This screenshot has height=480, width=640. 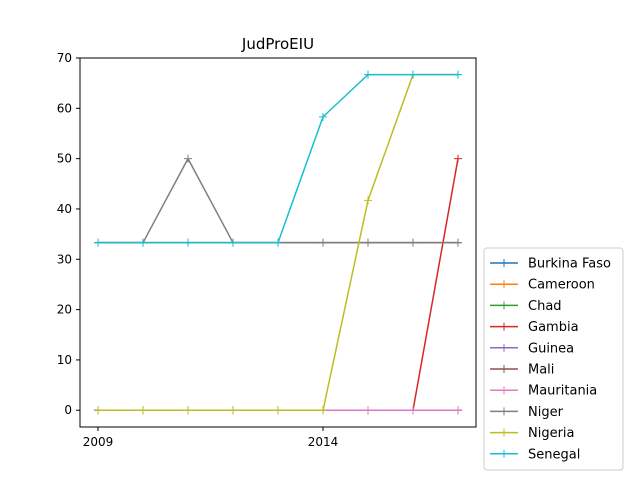 I want to click on legend-label: Gambia, so click(x=553, y=327).